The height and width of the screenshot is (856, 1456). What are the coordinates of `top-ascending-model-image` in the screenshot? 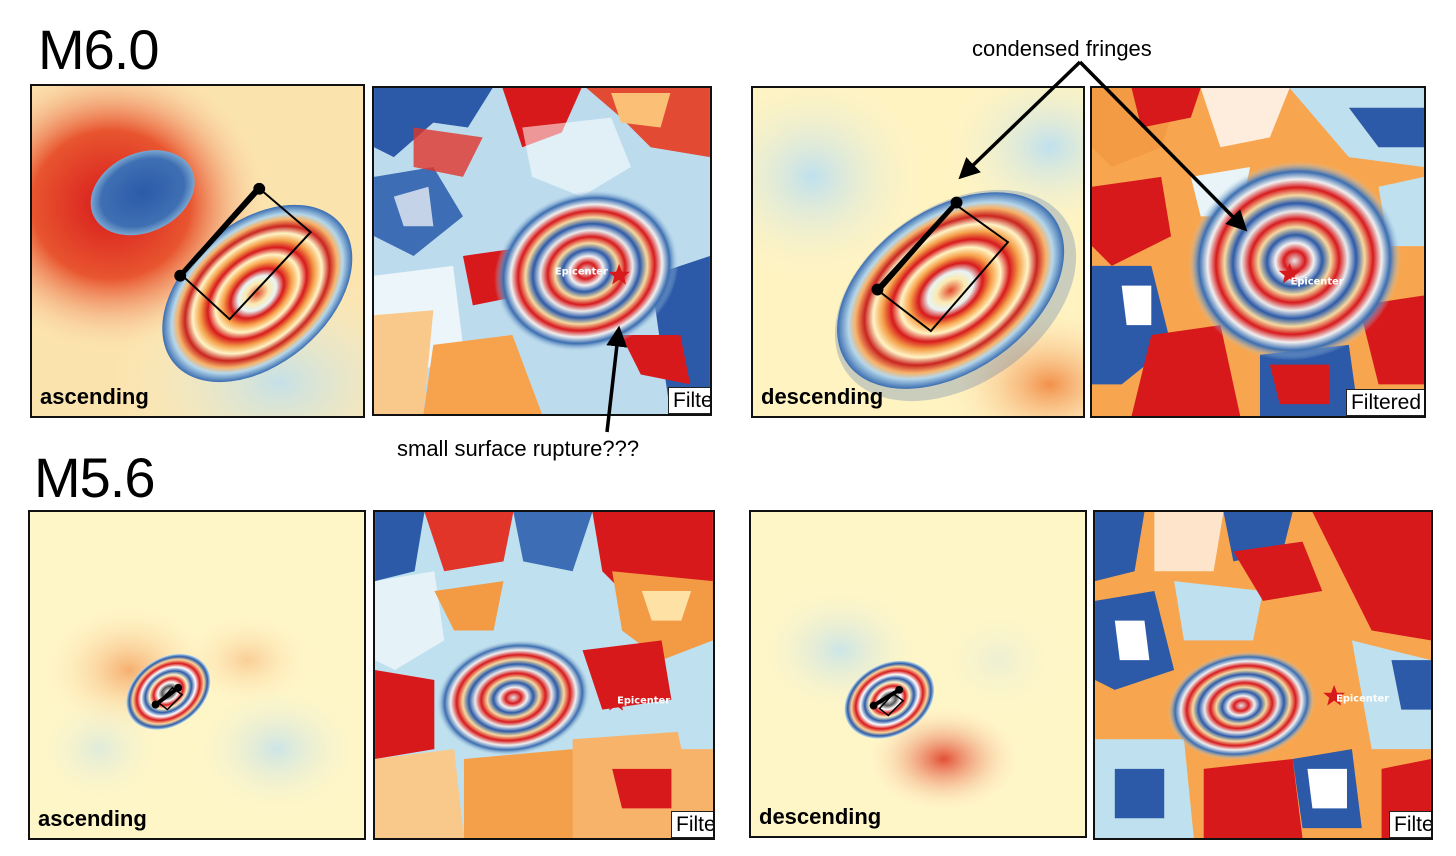 It's located at (197, 251).